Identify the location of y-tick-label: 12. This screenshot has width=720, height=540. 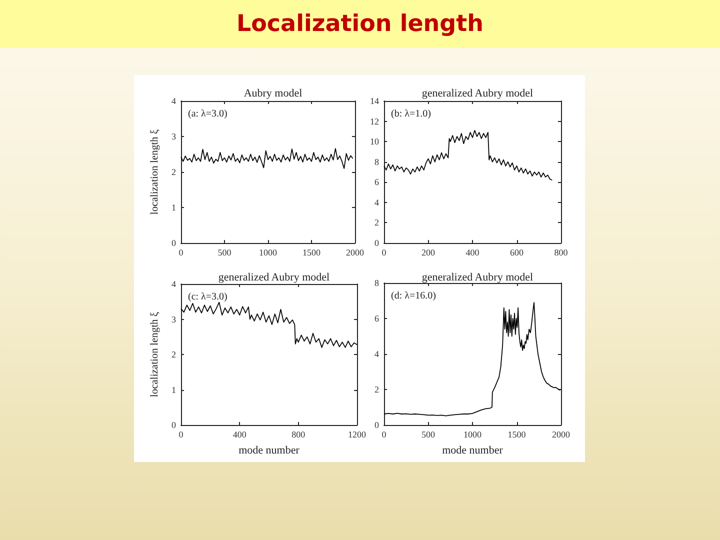
(374, 121).